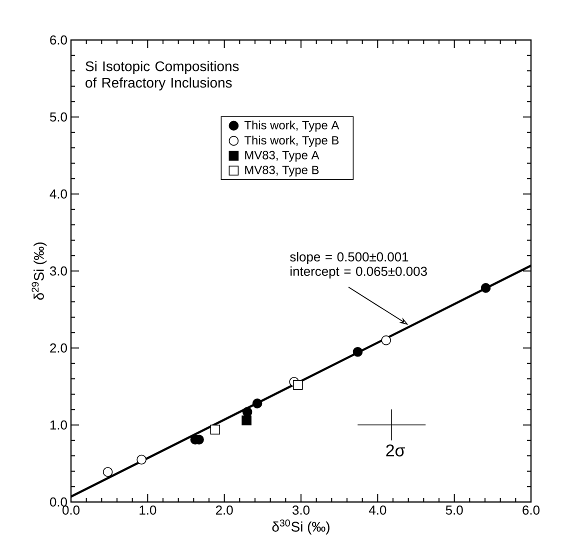  I want to click on x-tick-label: 4.0, so click(377, 510).